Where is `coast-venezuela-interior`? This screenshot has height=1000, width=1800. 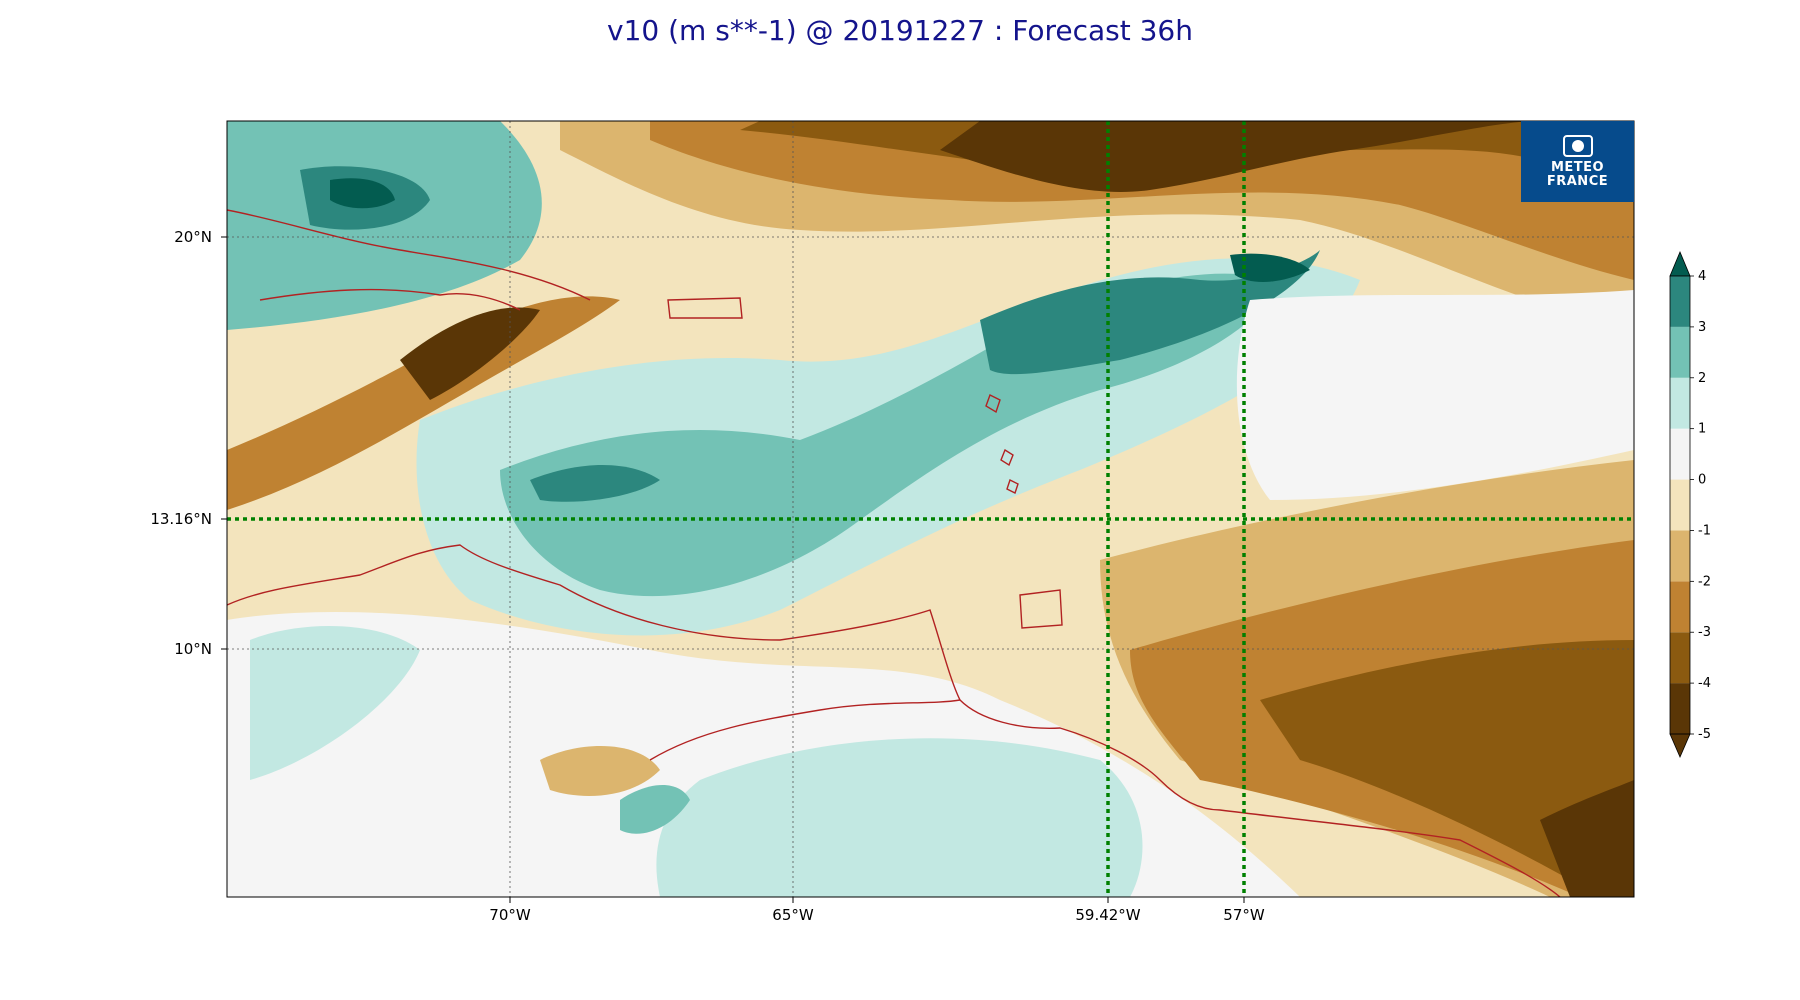 coast-venezuela-interior is located at coordinates (805, 730).